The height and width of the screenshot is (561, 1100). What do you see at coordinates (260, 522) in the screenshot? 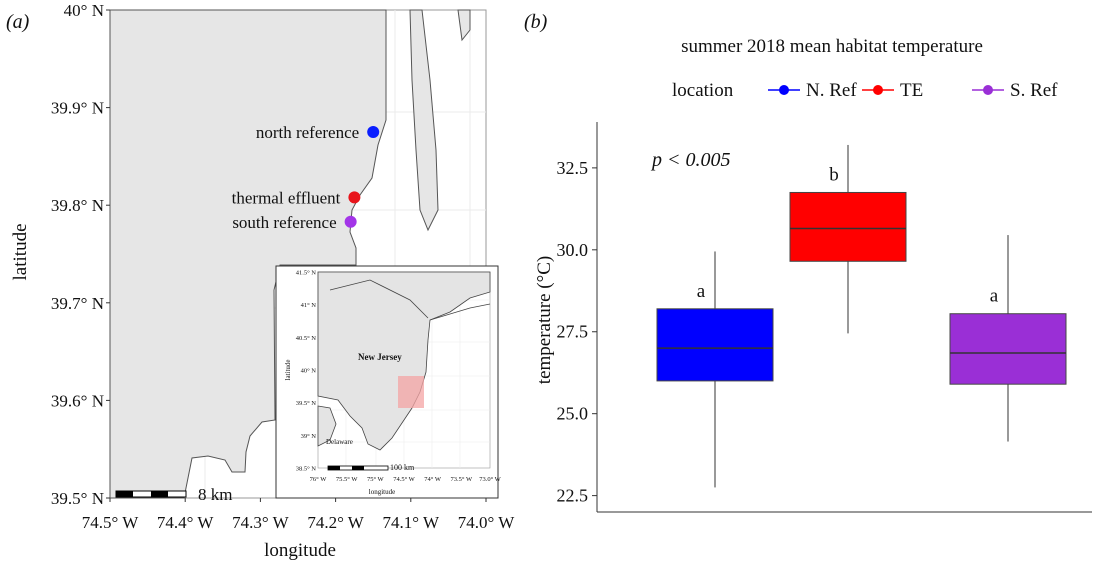
I see `map-x-tick-label: 74.3° W` at bounding box center [260, 522].